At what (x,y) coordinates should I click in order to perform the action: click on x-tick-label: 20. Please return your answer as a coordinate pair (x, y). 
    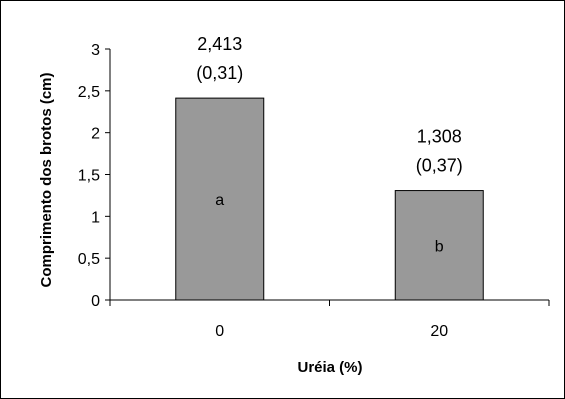
    Looking at the image, I should click on (439, 331).